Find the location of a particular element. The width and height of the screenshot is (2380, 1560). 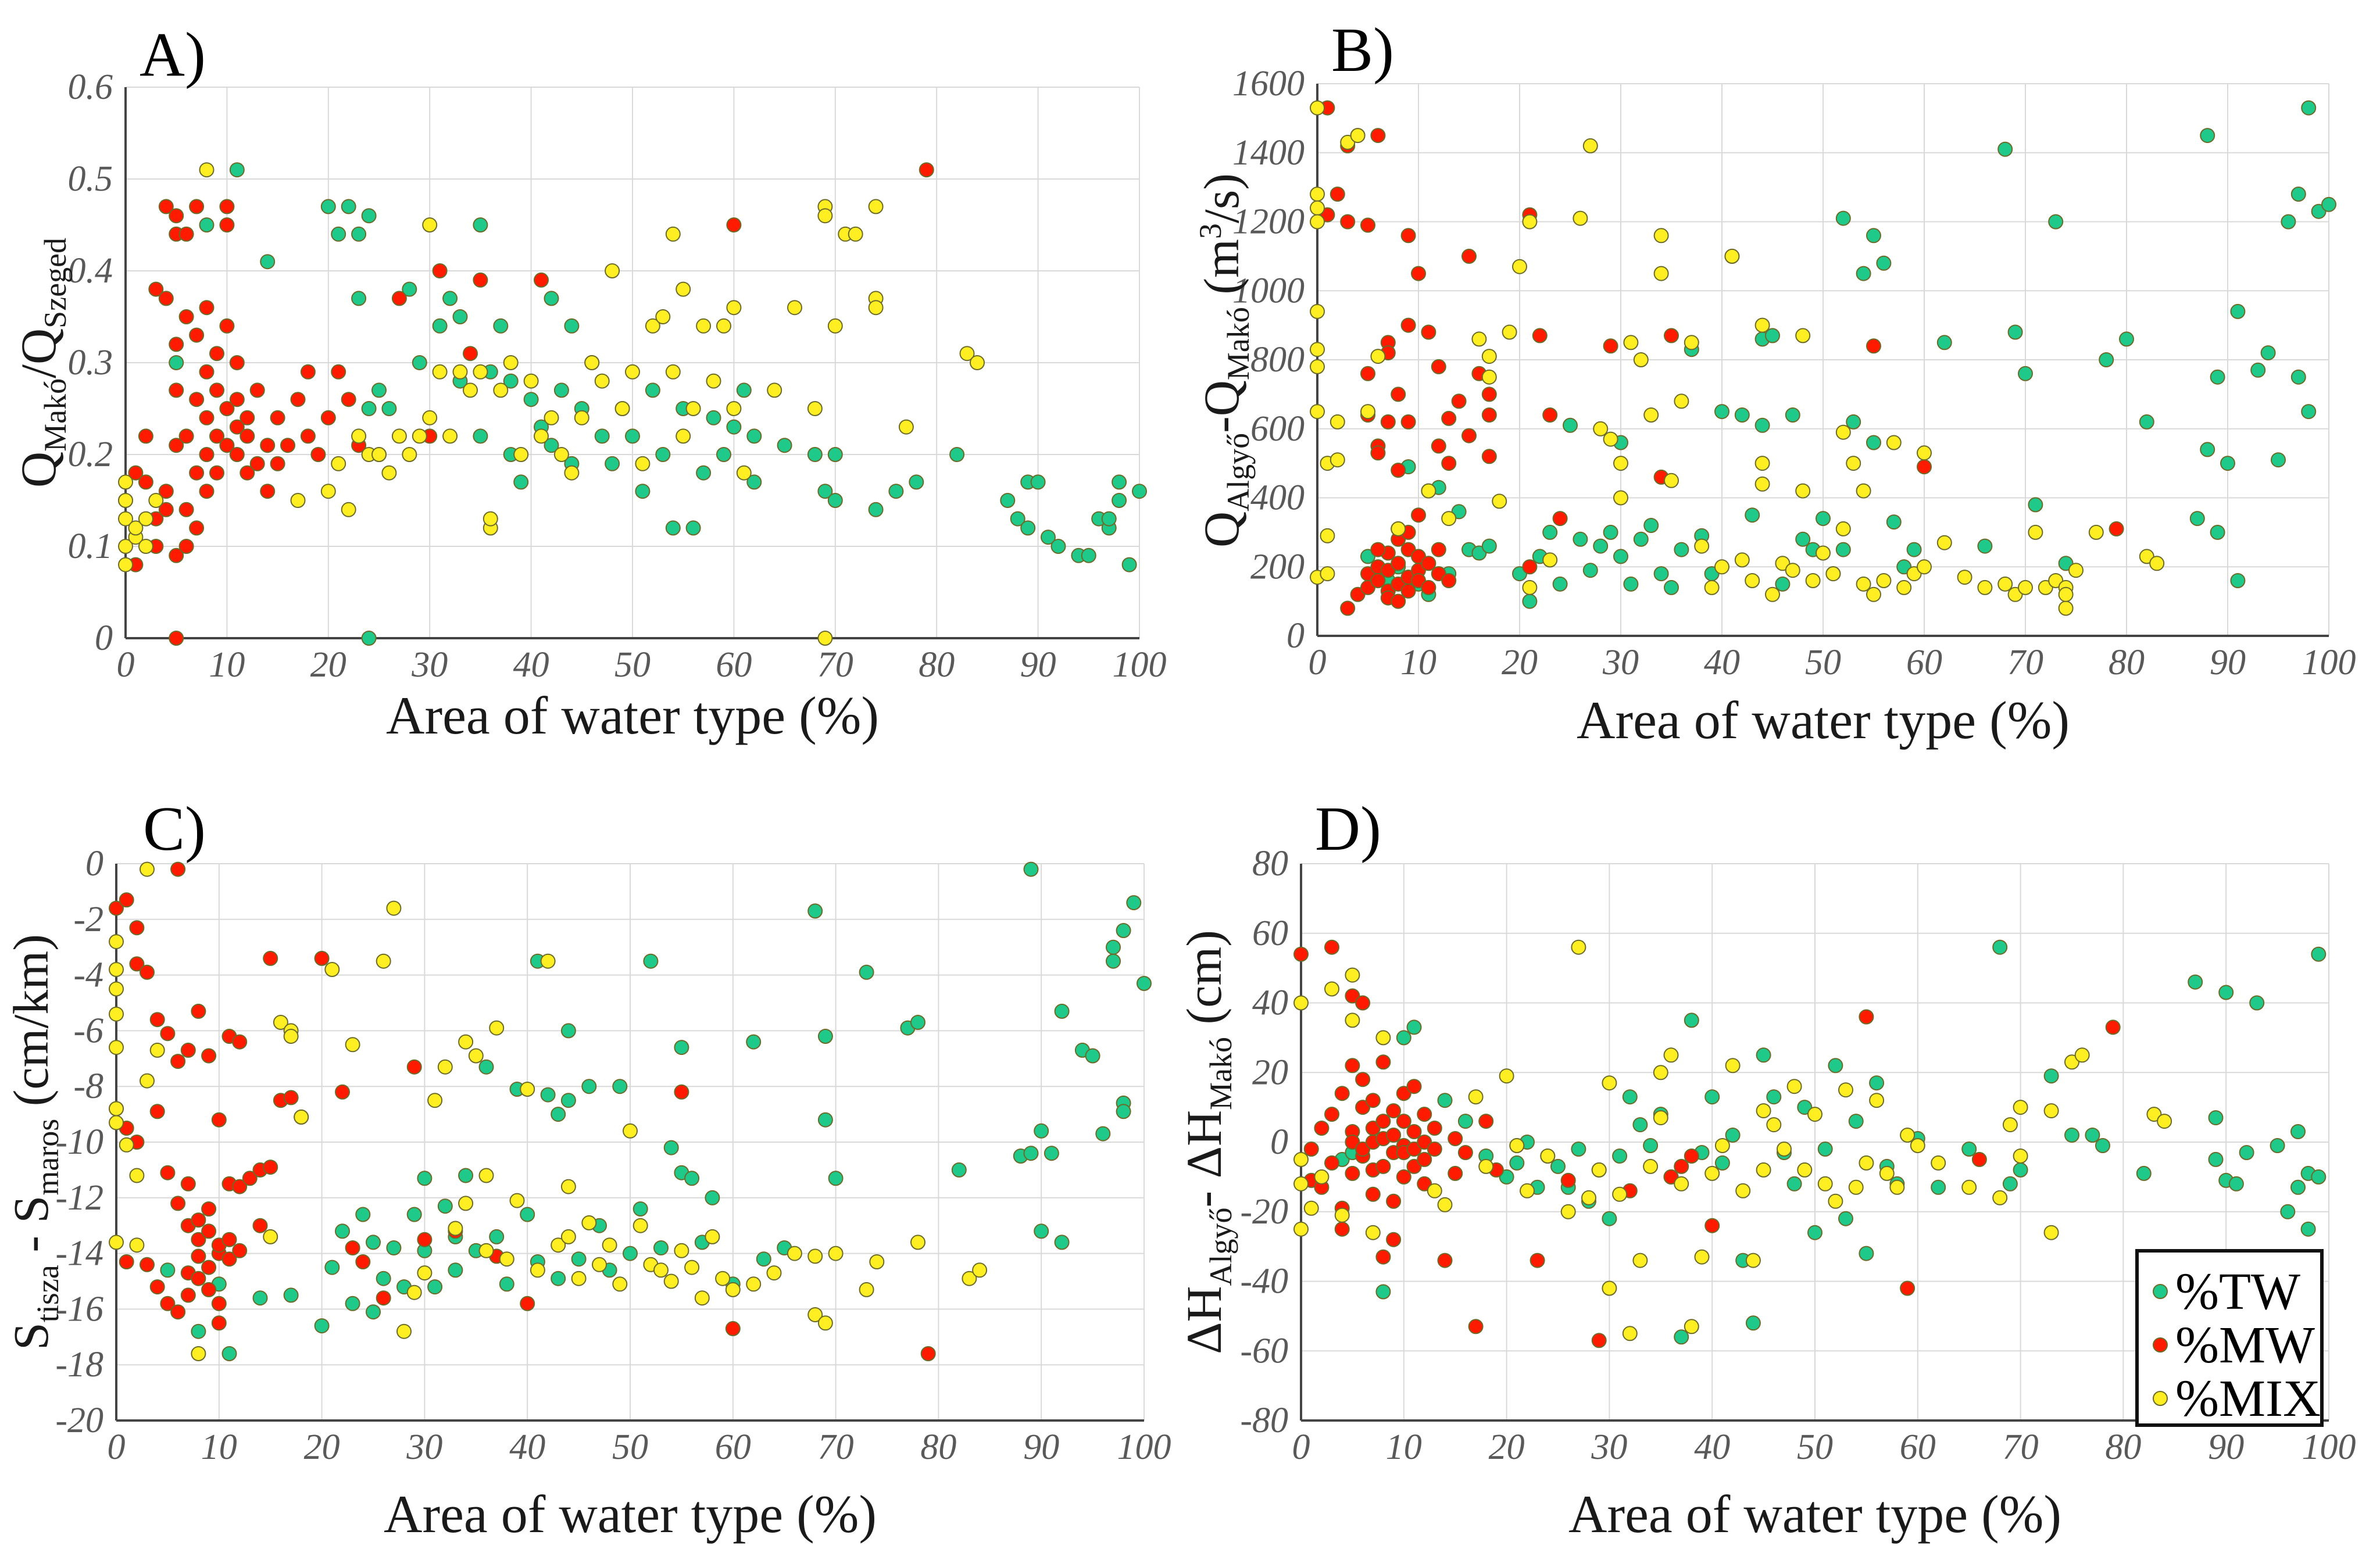

x-tick-label: 80 is located at coordinates (937, 665).